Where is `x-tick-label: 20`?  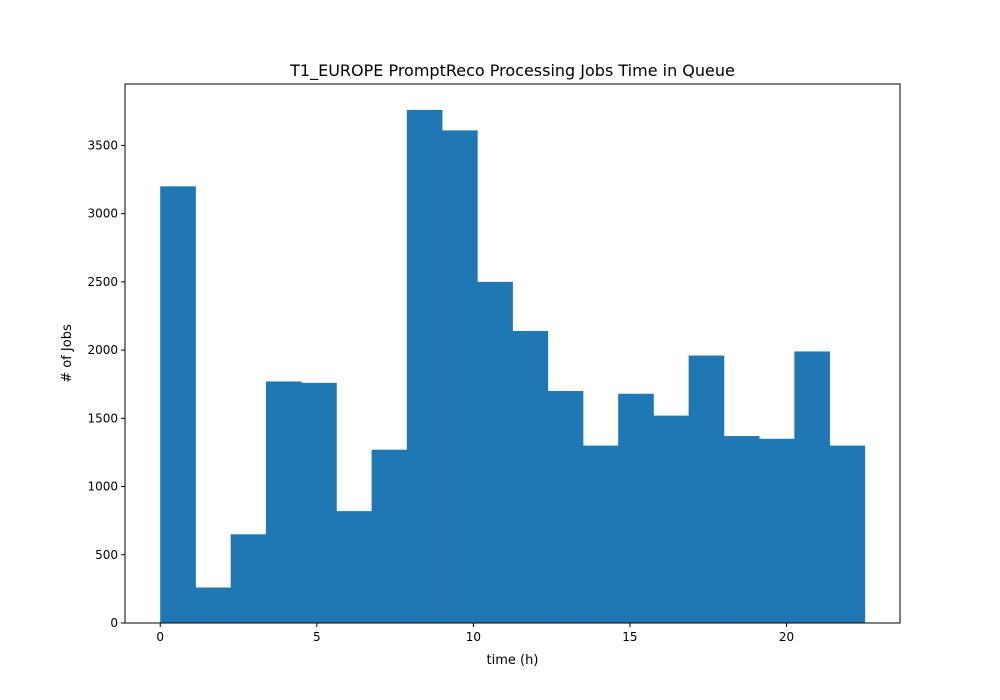 x-tick-label: 20 is located at coordinates (786, 637).